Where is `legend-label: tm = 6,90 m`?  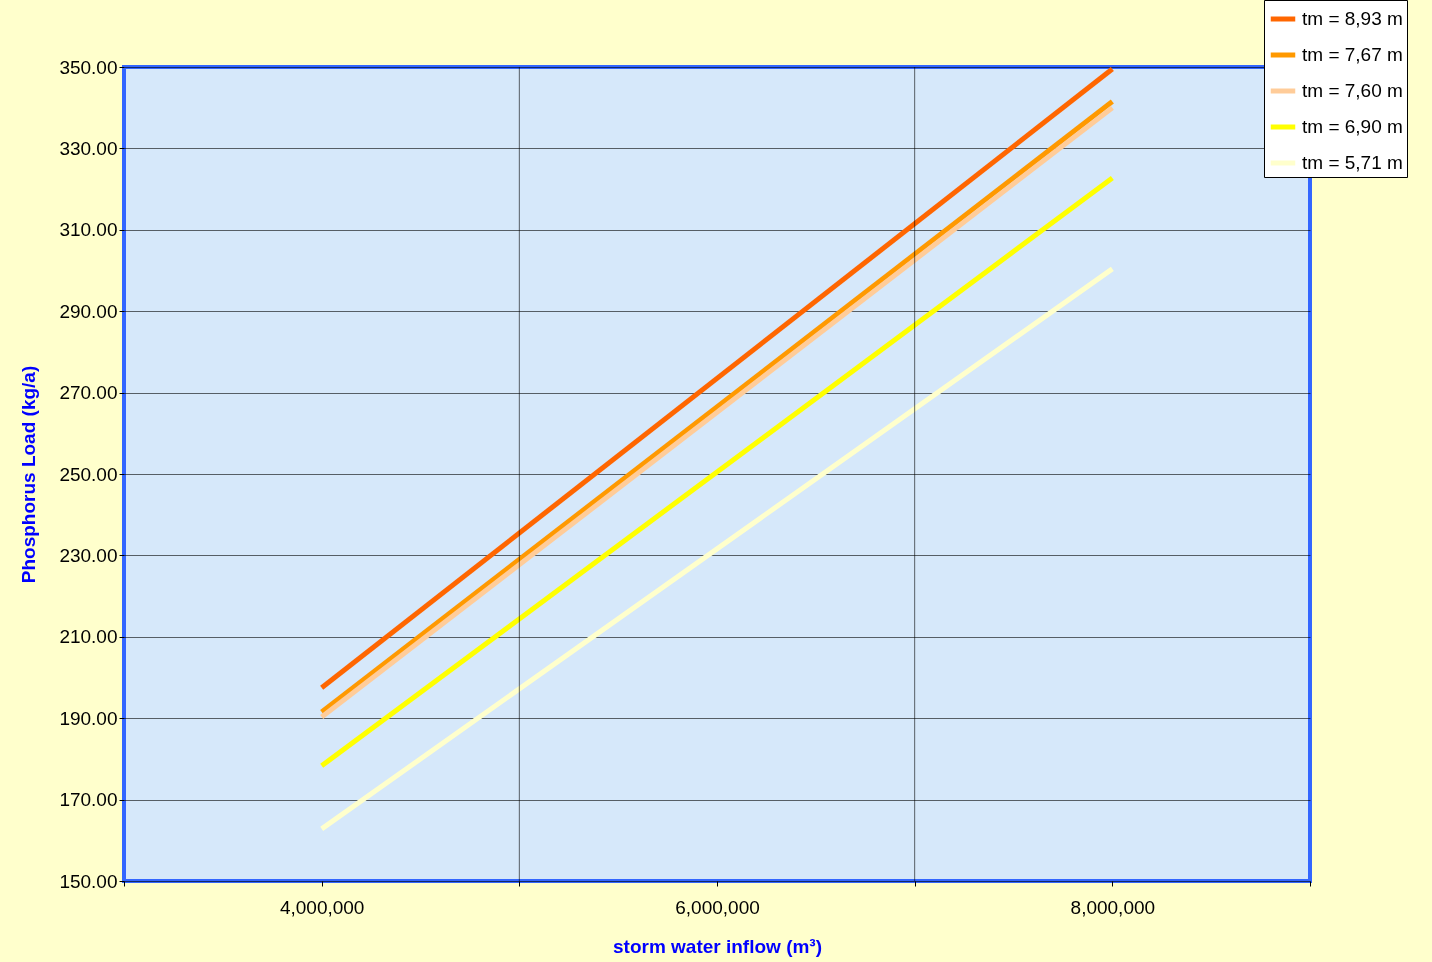
legend-label: tm = 6,90 m is located at coordinates (1352, 126).